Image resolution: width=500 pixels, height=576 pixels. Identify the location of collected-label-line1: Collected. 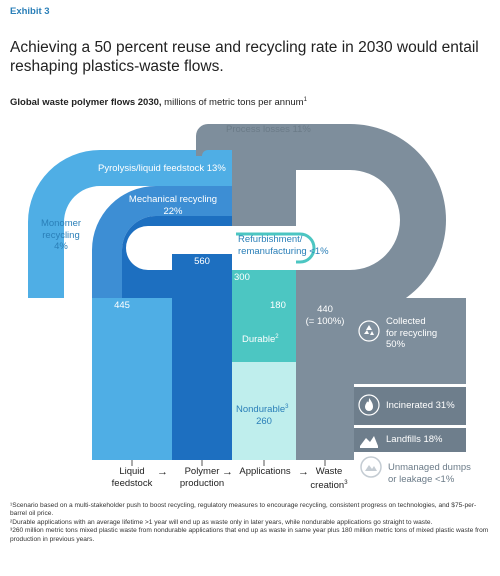
(406, 321).